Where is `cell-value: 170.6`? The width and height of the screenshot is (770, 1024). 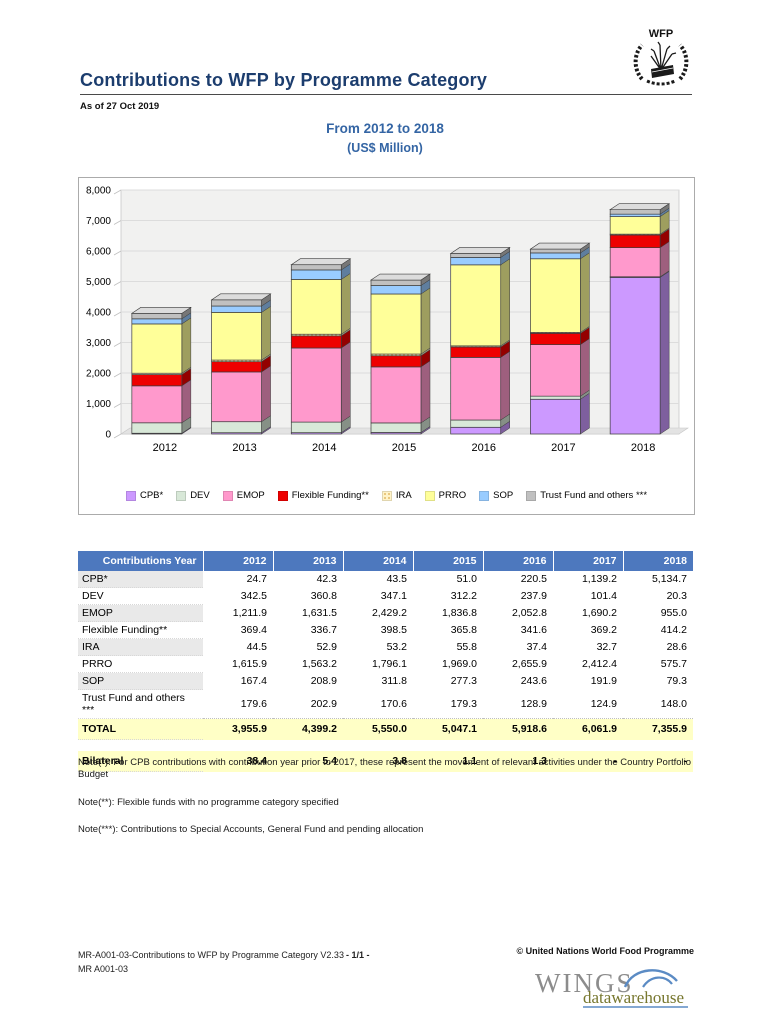
cell-value: 170.6 is located at coordinates (393, 703).